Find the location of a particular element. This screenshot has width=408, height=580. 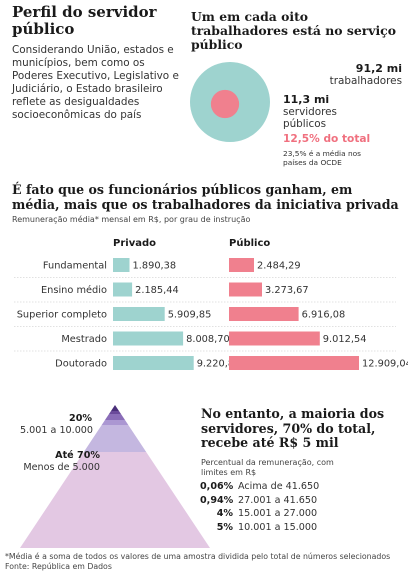

bar-value-label: 3.273,67 is located at coordinates (287, 290).